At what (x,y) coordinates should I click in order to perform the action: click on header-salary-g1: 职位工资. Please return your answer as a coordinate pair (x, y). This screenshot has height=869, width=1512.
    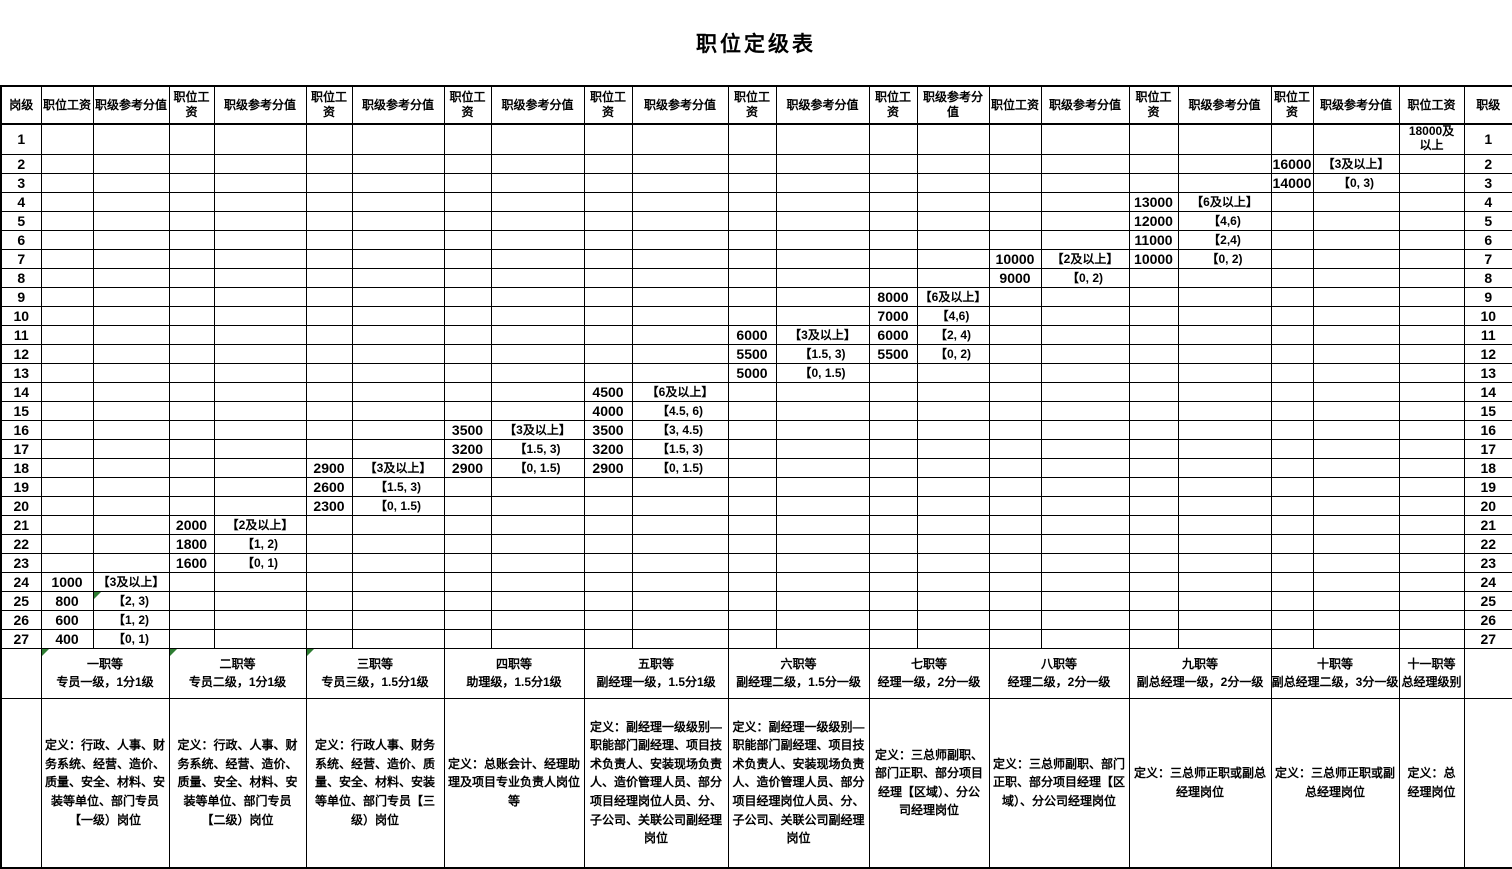
    Looking at the image, I should click on (67, 105).